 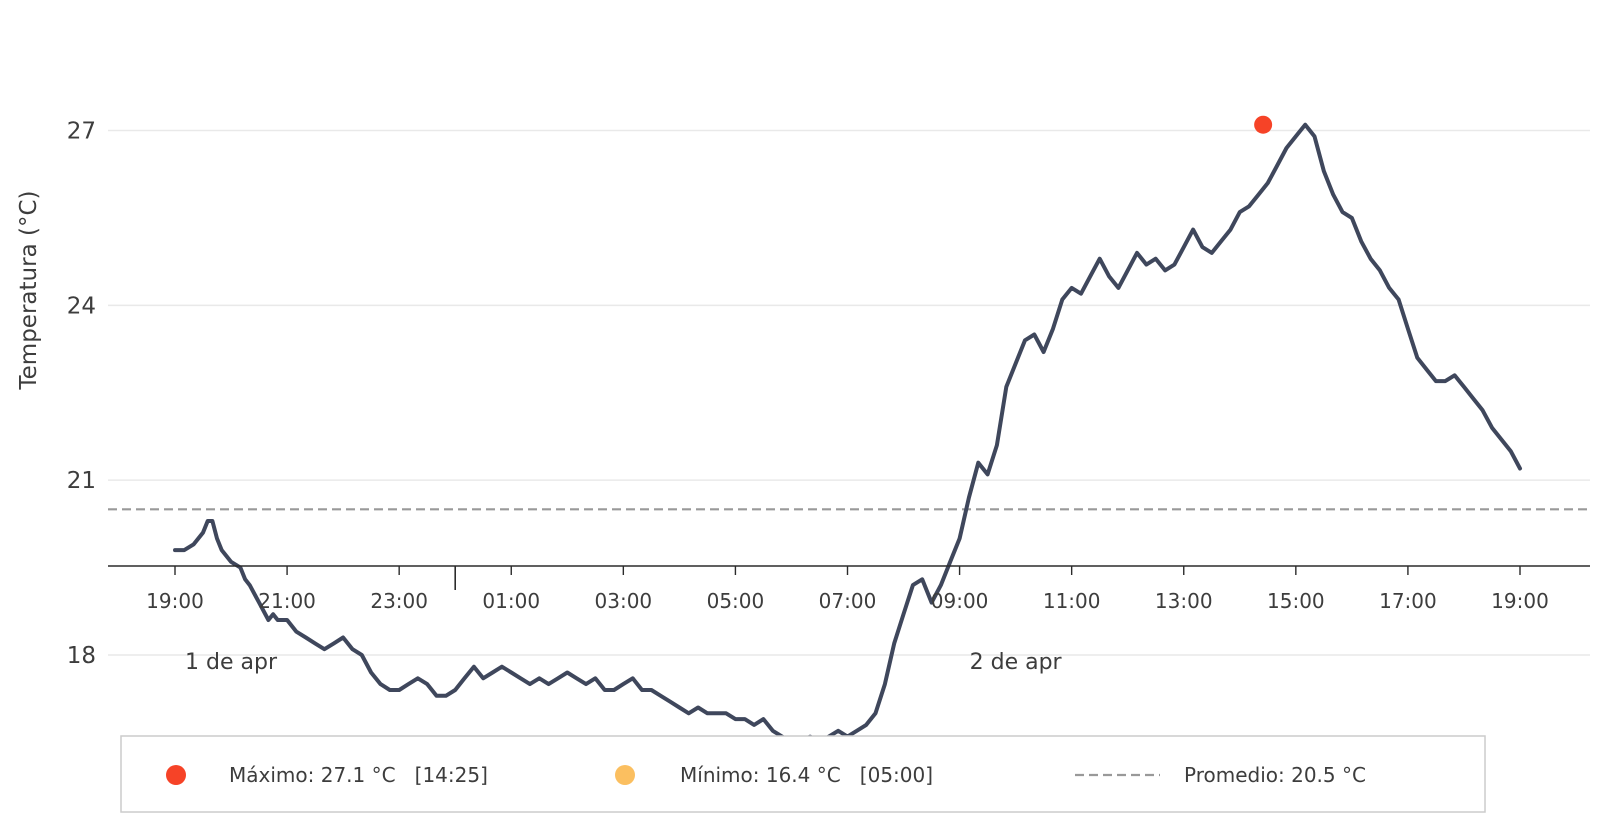 What do you see at coordinates (624, 662) in the screenshot?
I see `x-axis-date-labels: 1 de apr 2 de apr` at bounding box center [624, 662].